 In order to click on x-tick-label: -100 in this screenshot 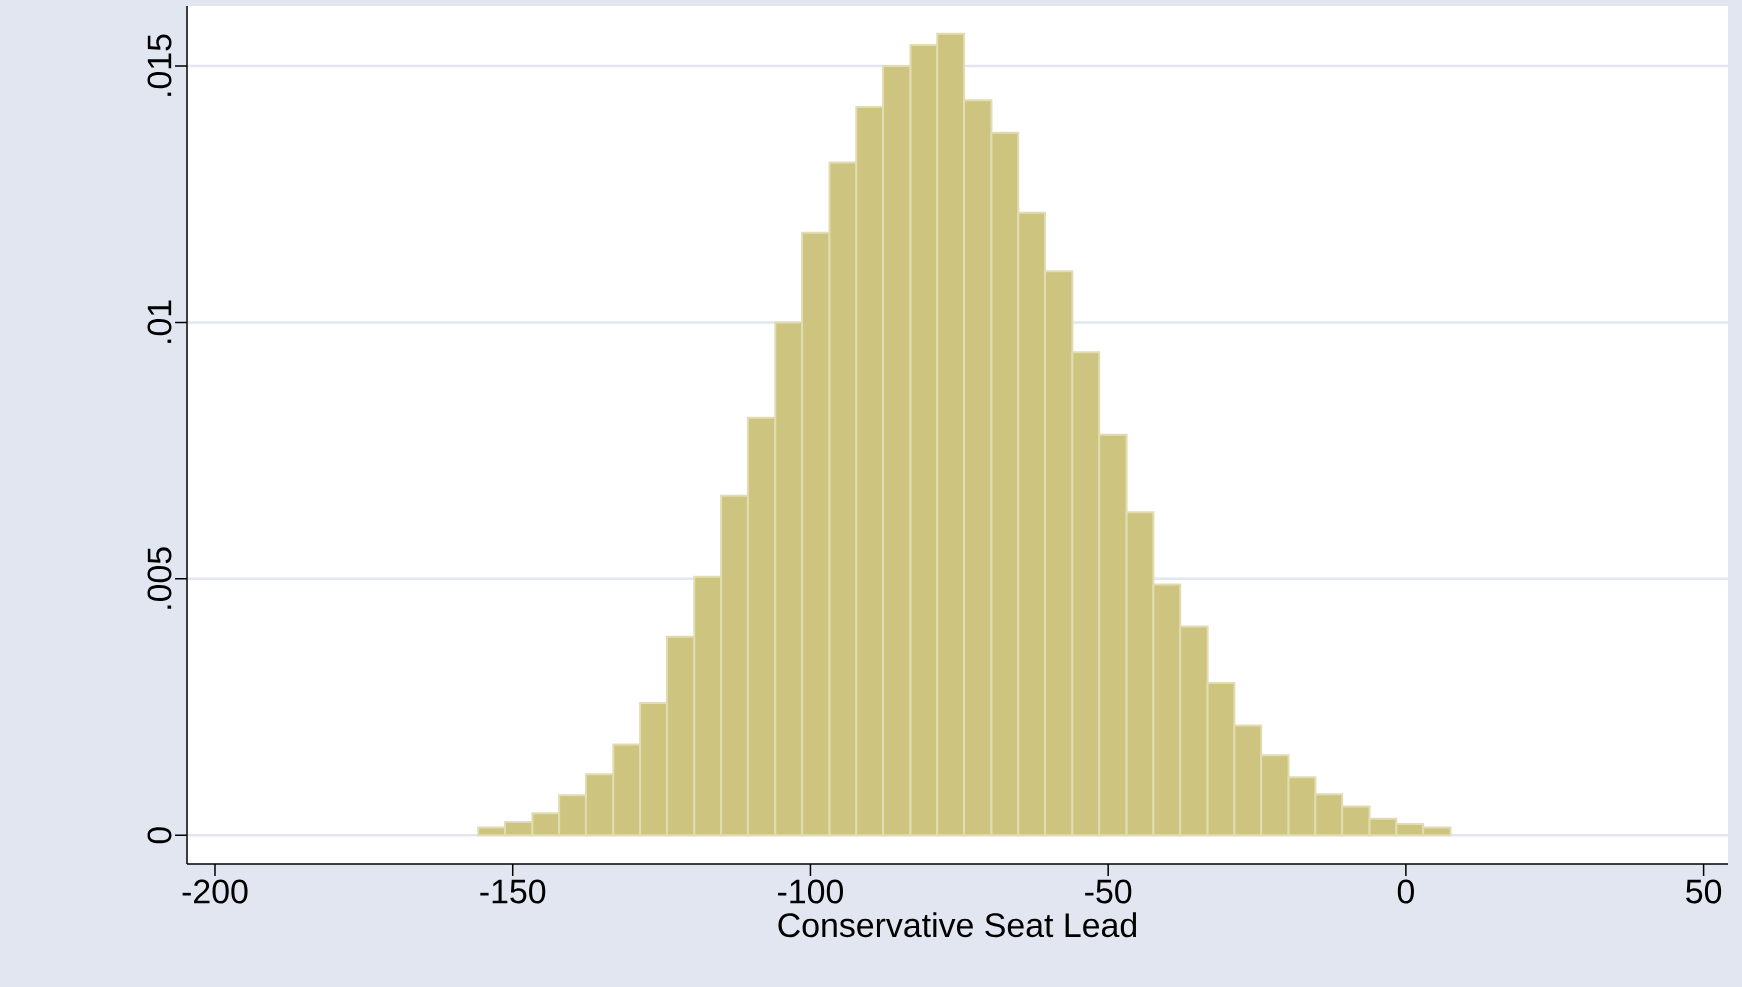, I will do `click(810, 891)`.